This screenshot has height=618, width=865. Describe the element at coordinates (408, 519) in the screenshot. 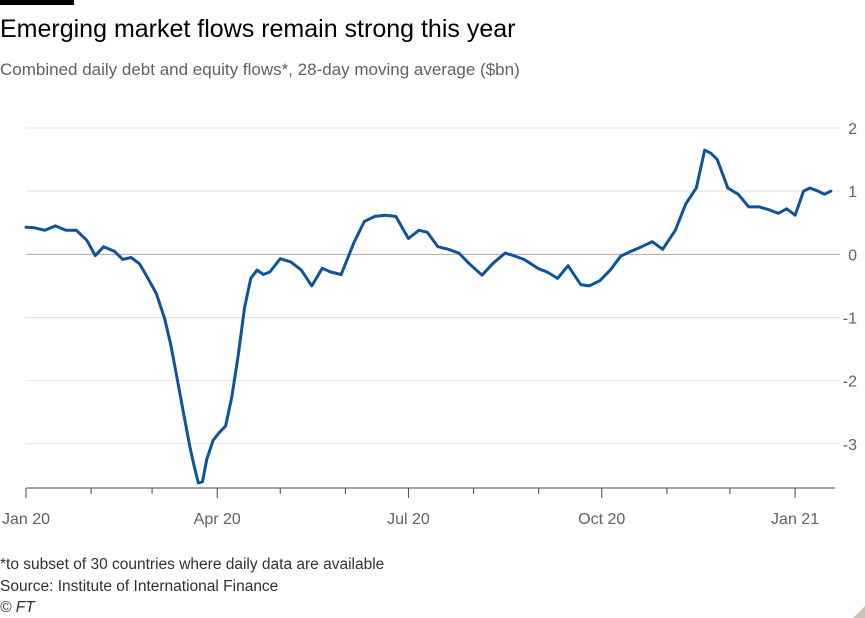

I see `x-tick-label: Jul 20` at that location.